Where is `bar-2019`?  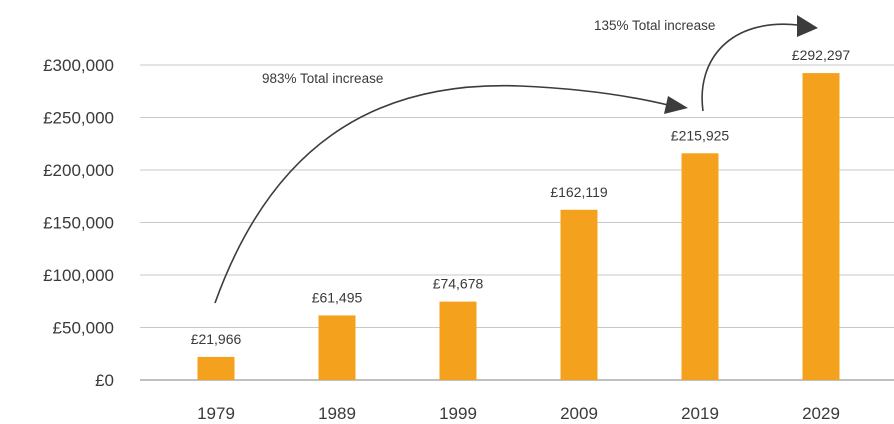
bar-2019 is located at coordinates (700, 266).